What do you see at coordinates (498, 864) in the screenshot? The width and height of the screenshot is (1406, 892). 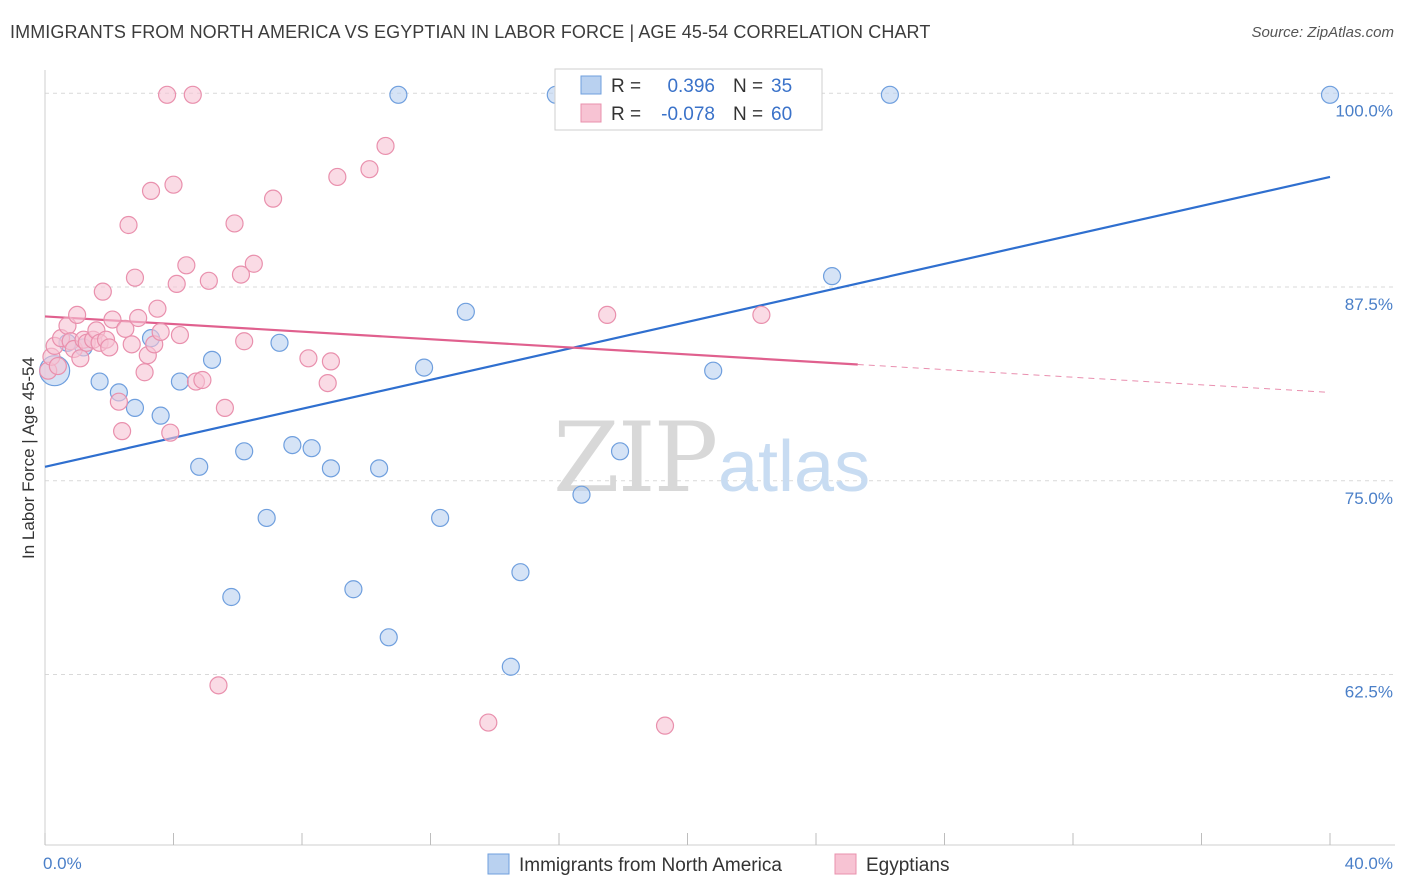 I see `series-legend-swatch-blue` at bounding box center [498, 864].